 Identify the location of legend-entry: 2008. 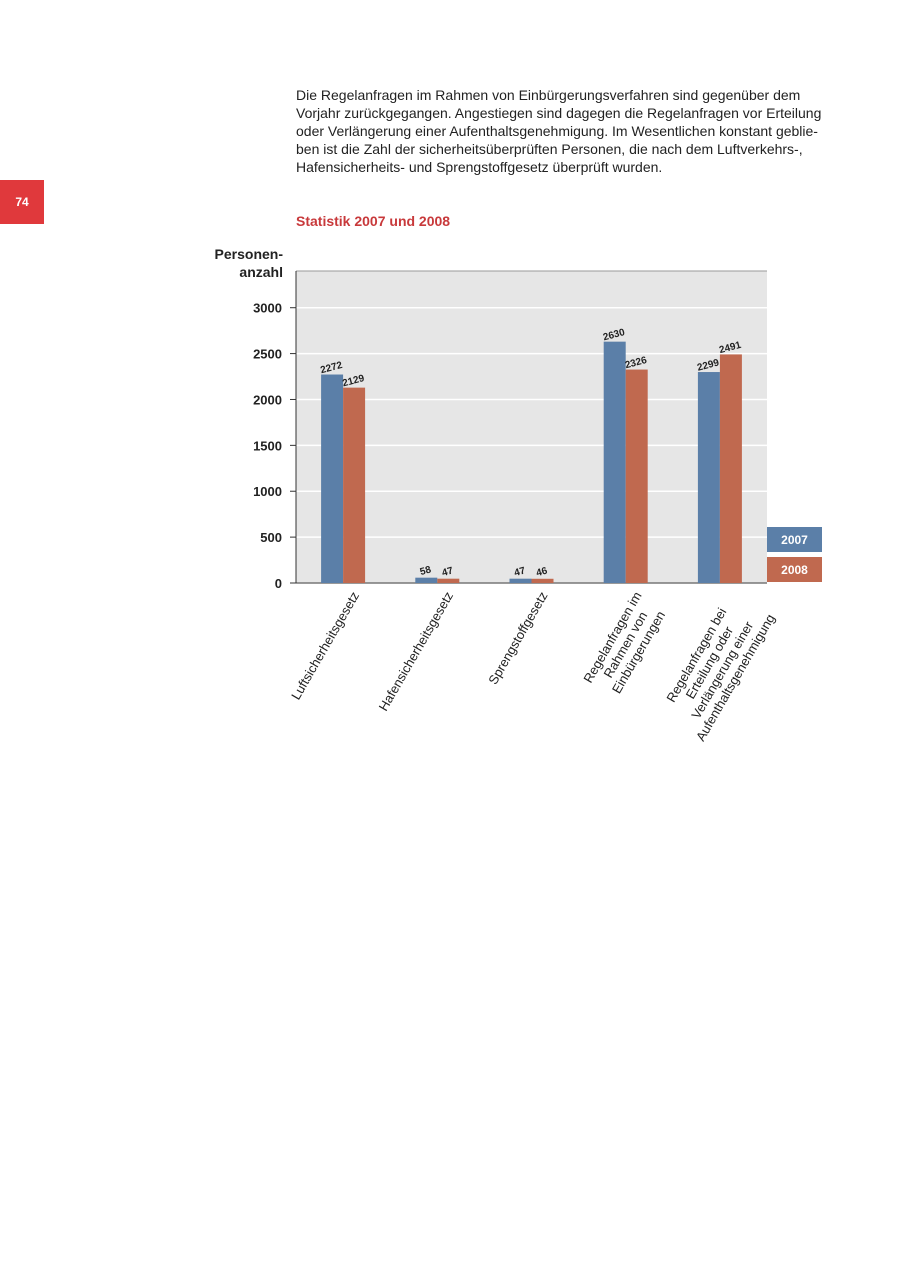
(794, 569).